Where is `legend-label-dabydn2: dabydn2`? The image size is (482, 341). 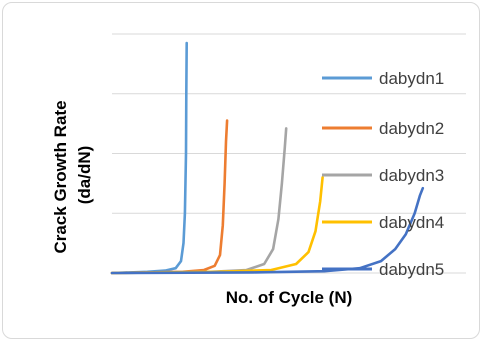 legend-label-dabydn2: dabydn2 is located at coordinates (411, 128).